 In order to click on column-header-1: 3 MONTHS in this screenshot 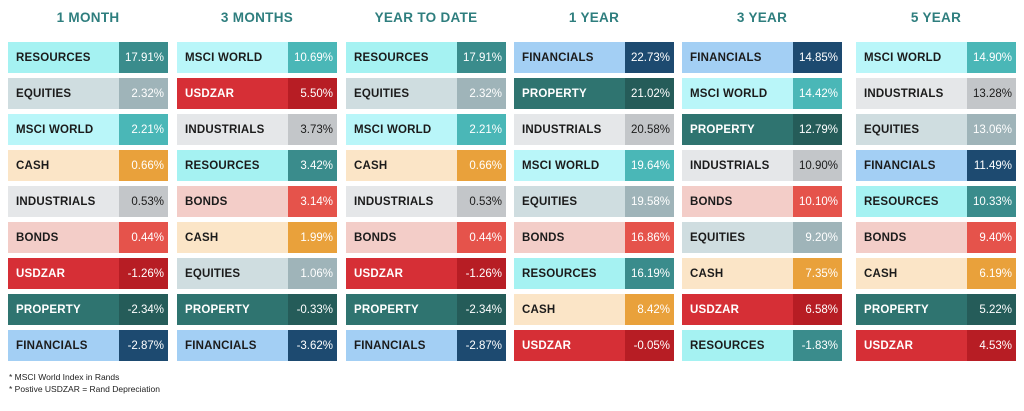, I will do `click(257, 17)`.